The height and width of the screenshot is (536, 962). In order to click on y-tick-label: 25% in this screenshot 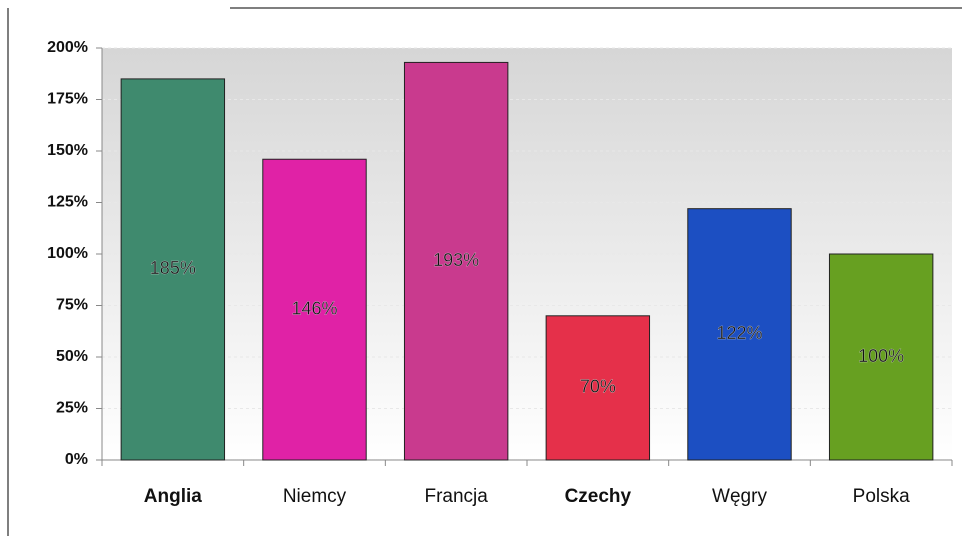, I will do `click(72, 408)`.